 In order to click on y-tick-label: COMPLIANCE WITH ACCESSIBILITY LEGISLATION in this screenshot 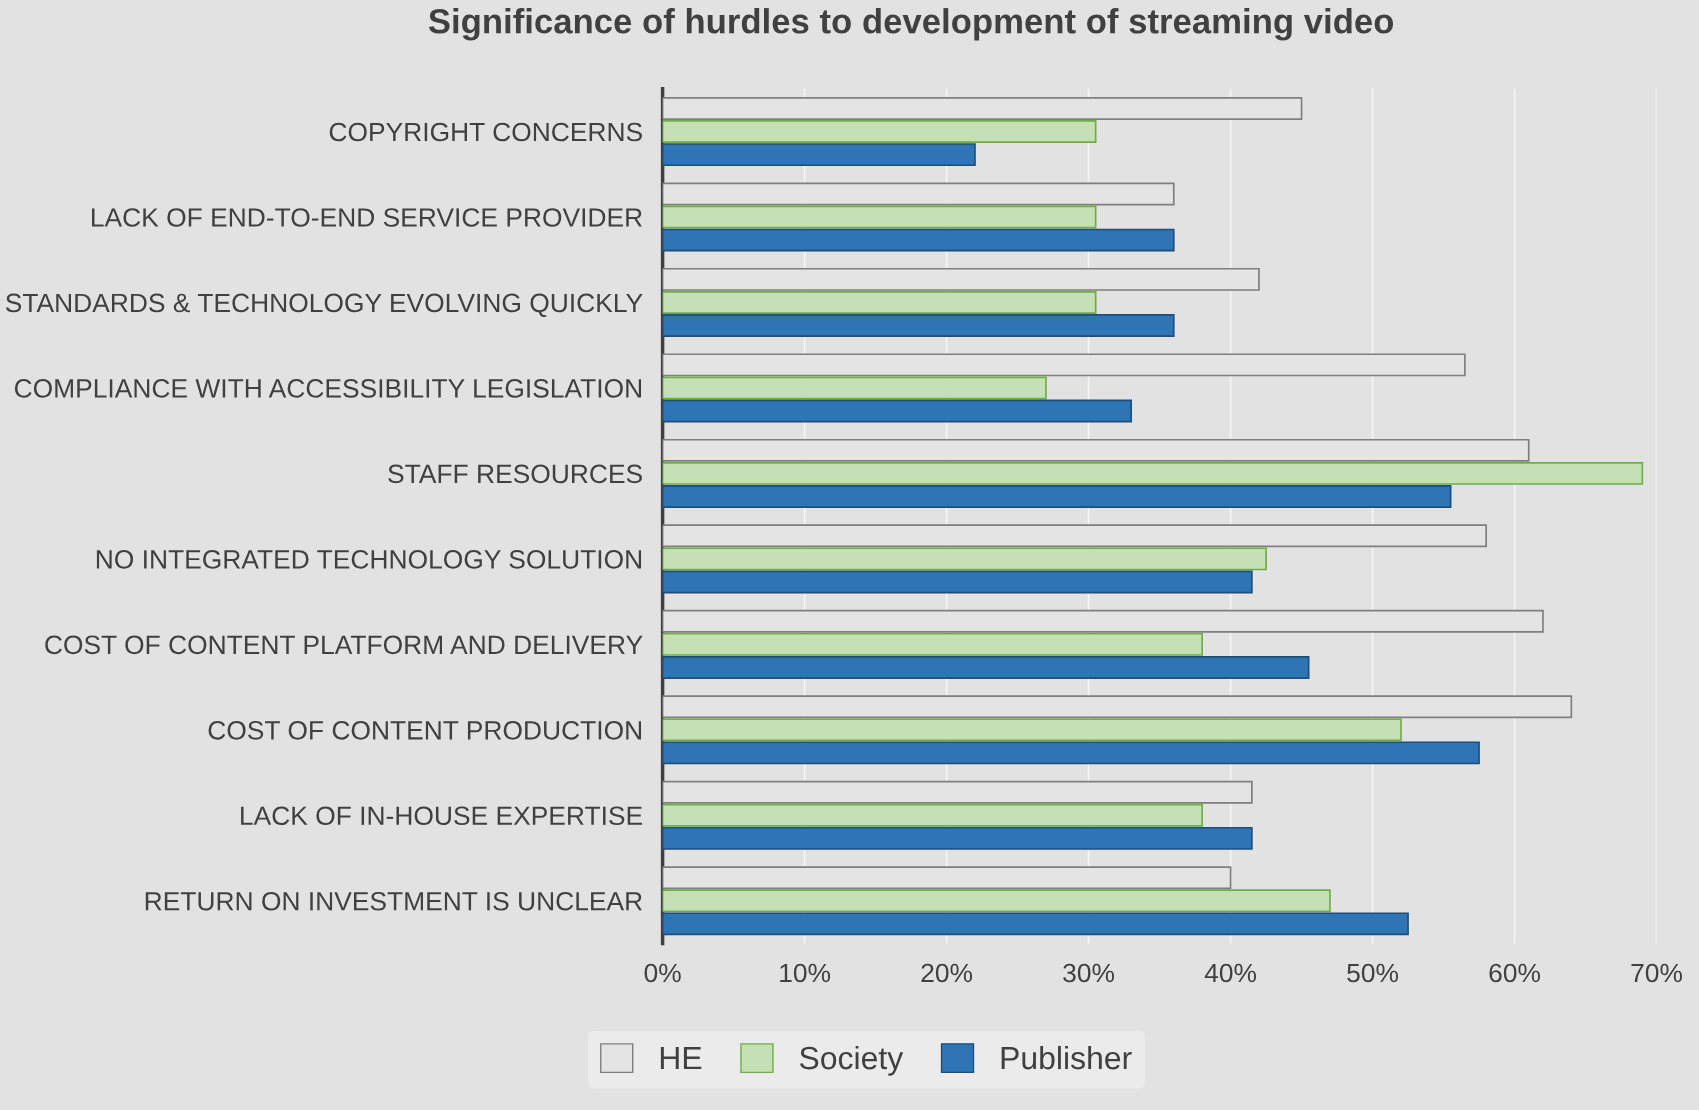, I will do `click(328, 388)`.